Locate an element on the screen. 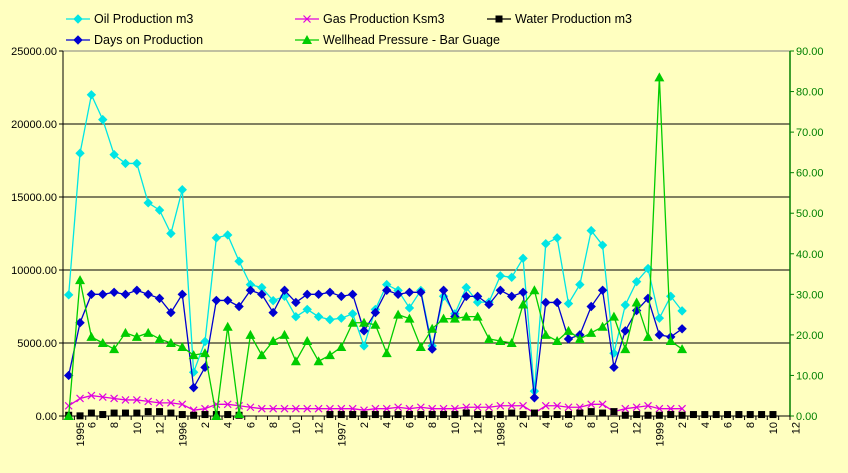 Image resolution: width=848 pixels, height=473 pixels. legend-marker is located at coordinates (78, 40).